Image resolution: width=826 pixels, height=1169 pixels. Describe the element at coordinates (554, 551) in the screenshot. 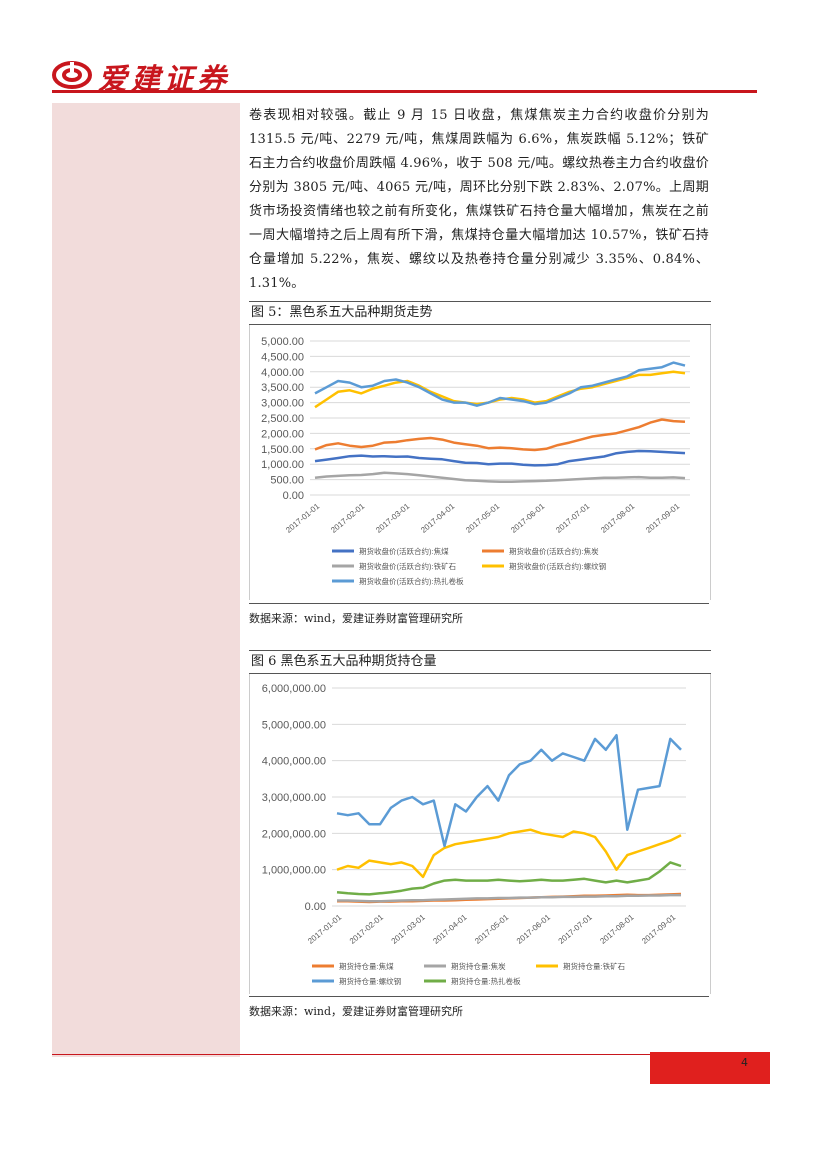

I see `legend-label: 期货收盘价(活跃合约):焦炭` at that location.